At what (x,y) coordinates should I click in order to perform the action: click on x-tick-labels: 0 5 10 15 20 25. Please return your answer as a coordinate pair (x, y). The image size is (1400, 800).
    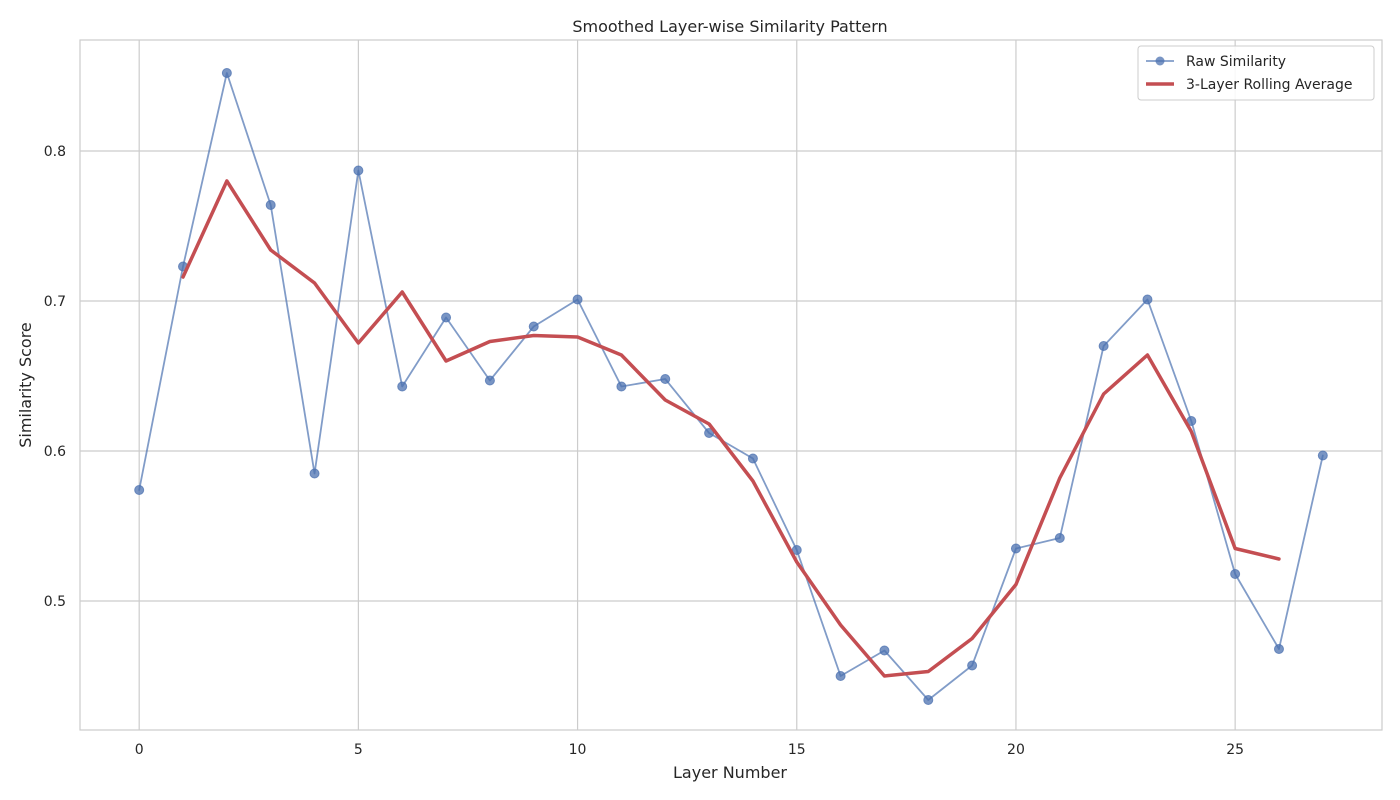
    Looking at the image, I should click on (689, 750).